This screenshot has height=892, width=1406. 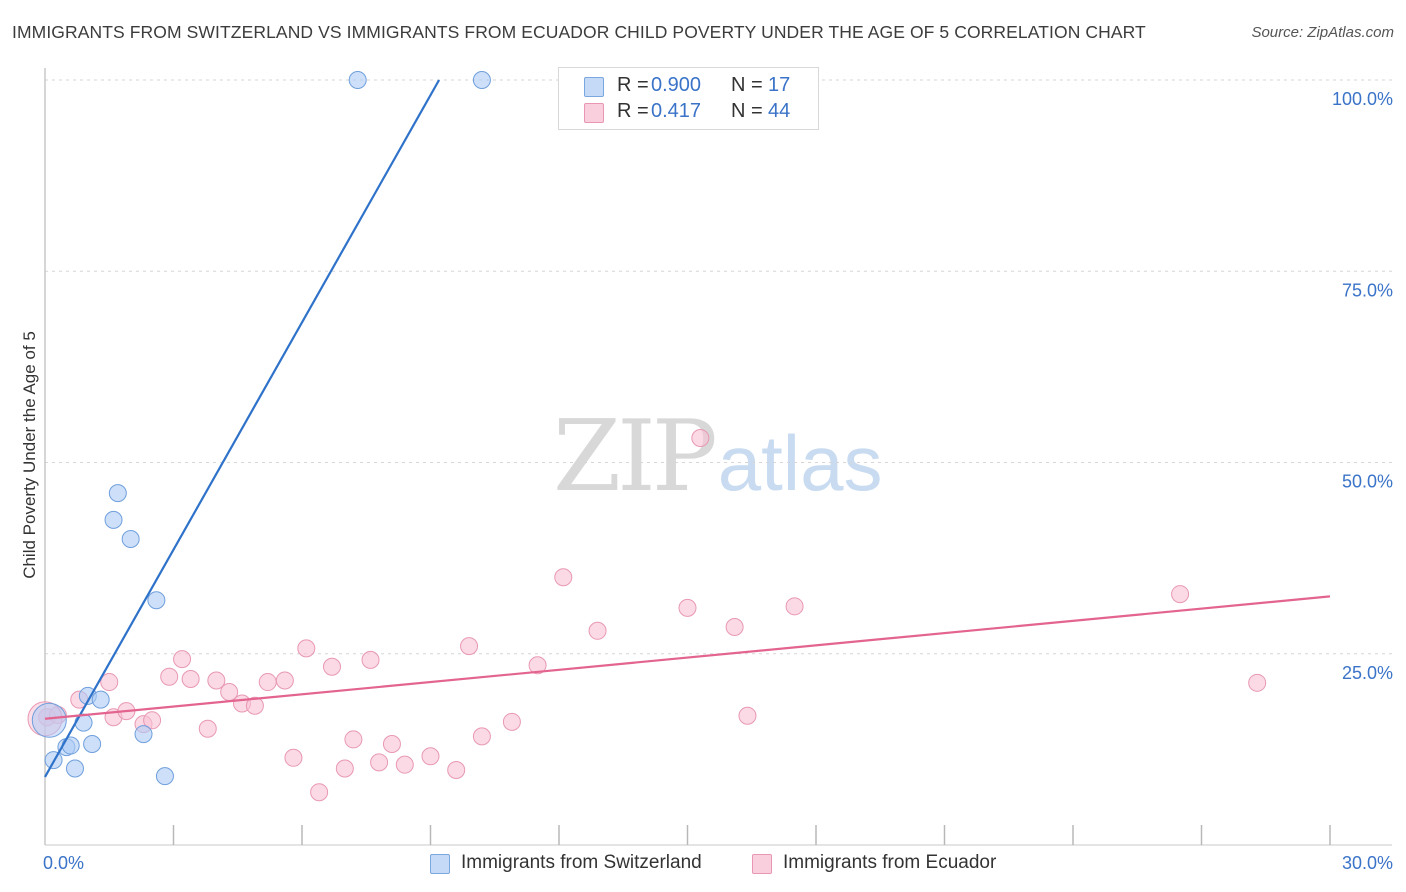 I want to click on legend-r-value: 0.900, so click(x=676, y=85).